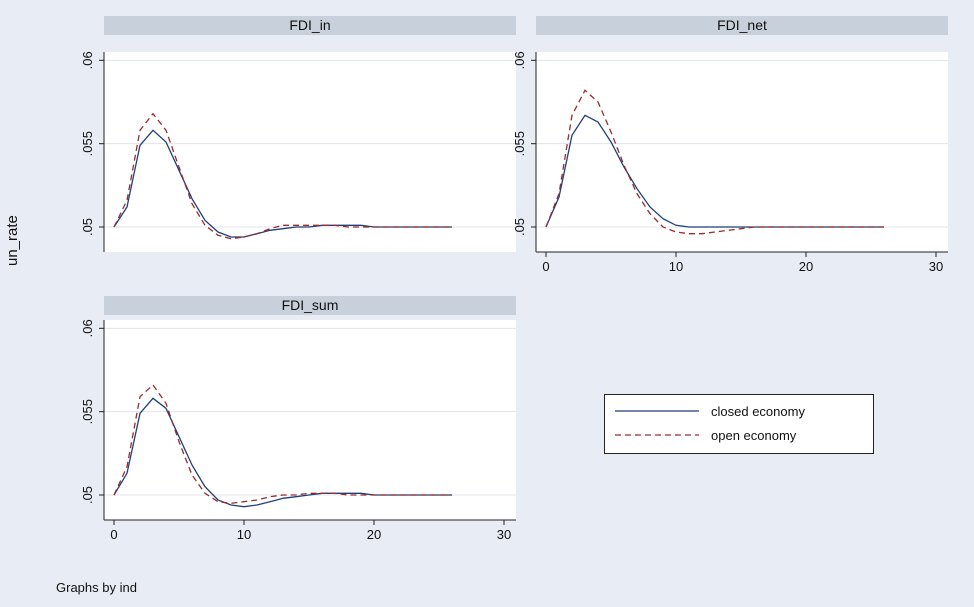  I want to click on chart-legend: closed economy open economy, so click(739, 424).